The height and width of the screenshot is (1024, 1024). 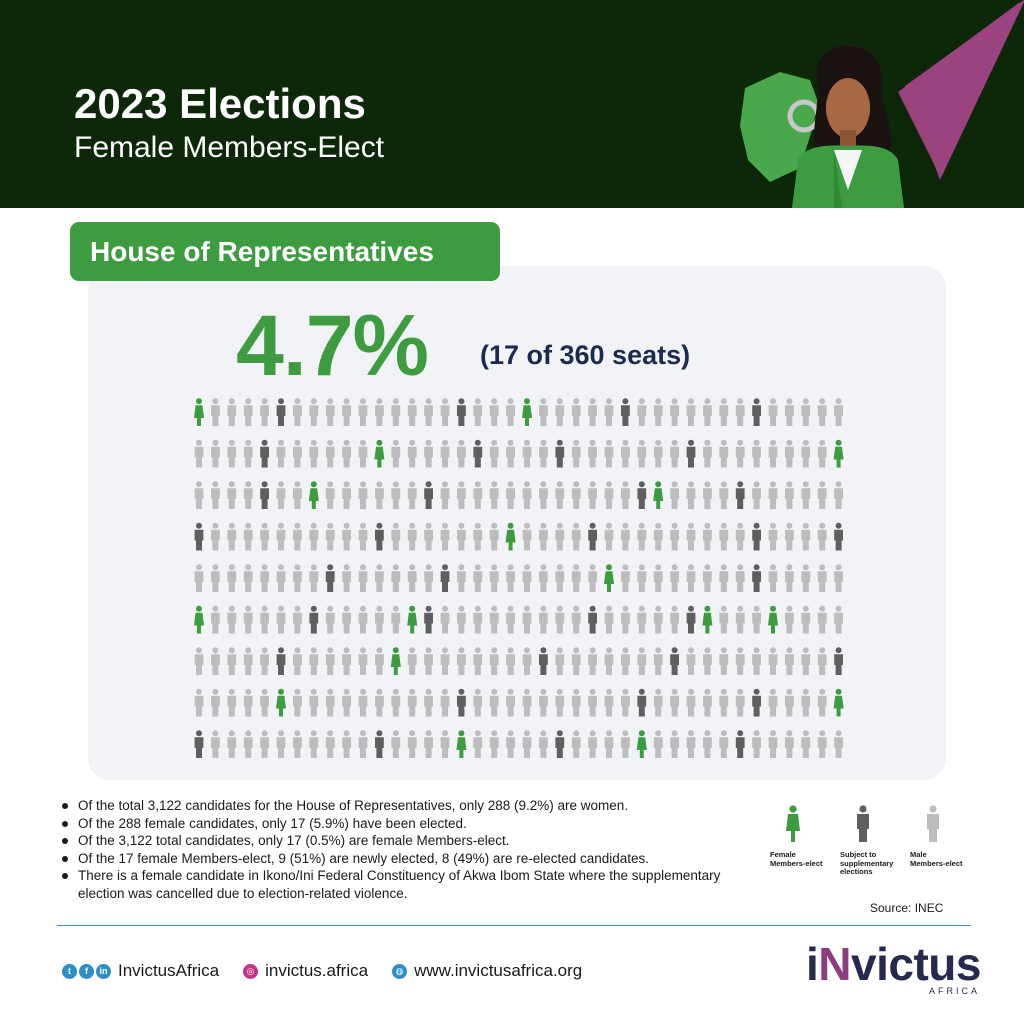 I want to click on linkedin-icon: in, so click(x=103, y=971).